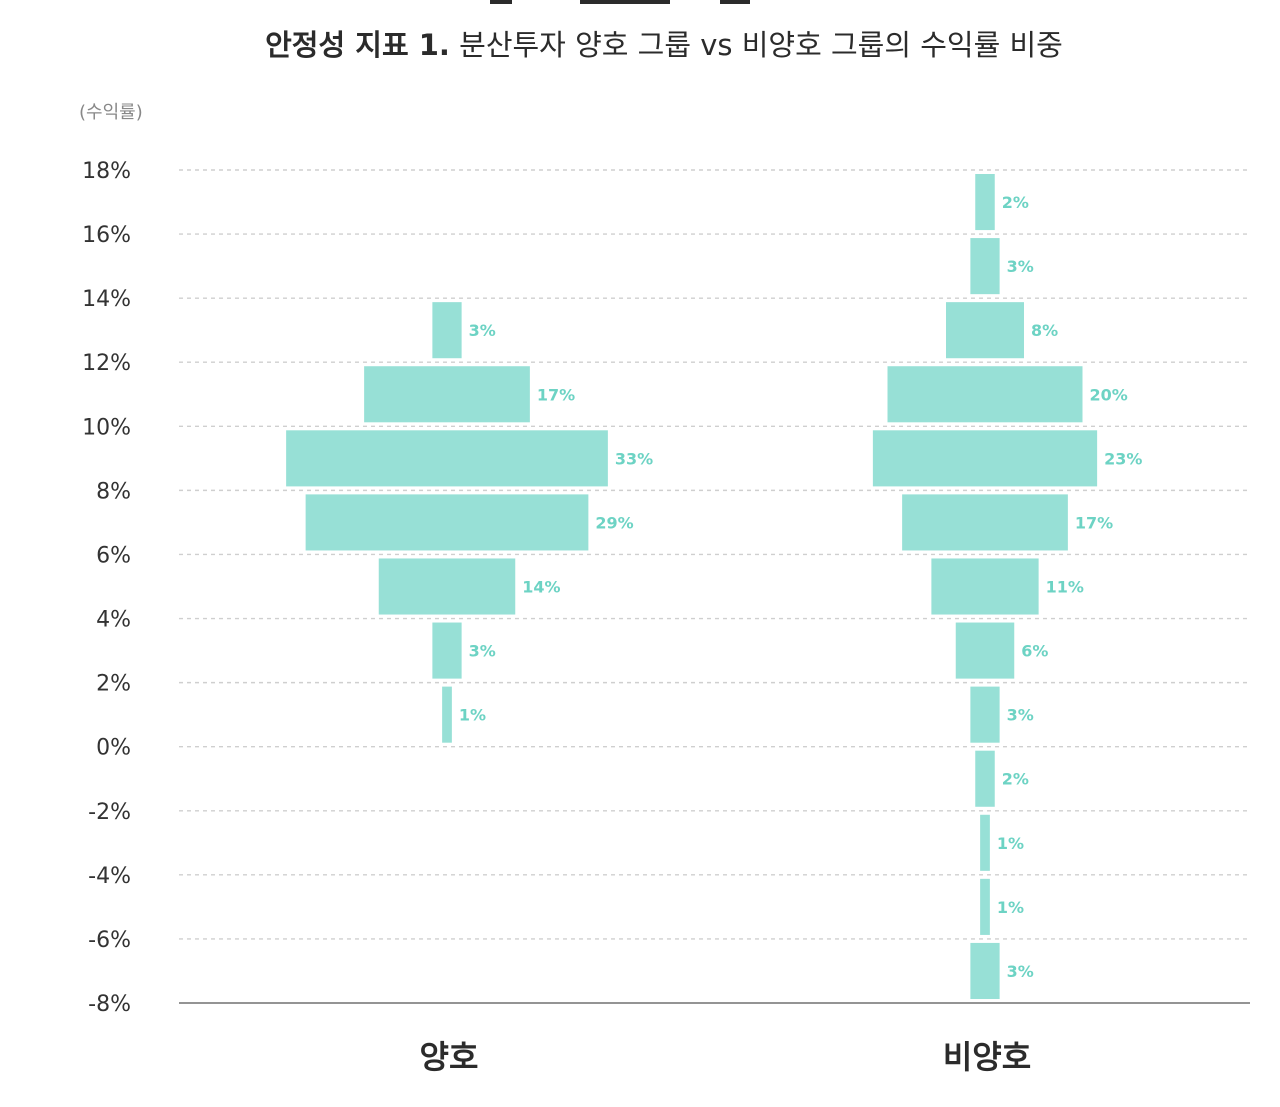  I want to click on bar-value-label: 8%, so click(1044, 330).